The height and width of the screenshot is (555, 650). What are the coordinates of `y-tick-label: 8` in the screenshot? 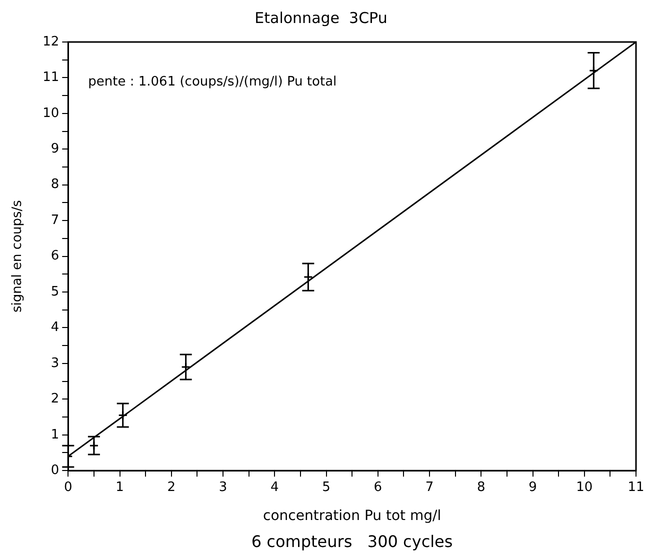 It's located at (55, 184).